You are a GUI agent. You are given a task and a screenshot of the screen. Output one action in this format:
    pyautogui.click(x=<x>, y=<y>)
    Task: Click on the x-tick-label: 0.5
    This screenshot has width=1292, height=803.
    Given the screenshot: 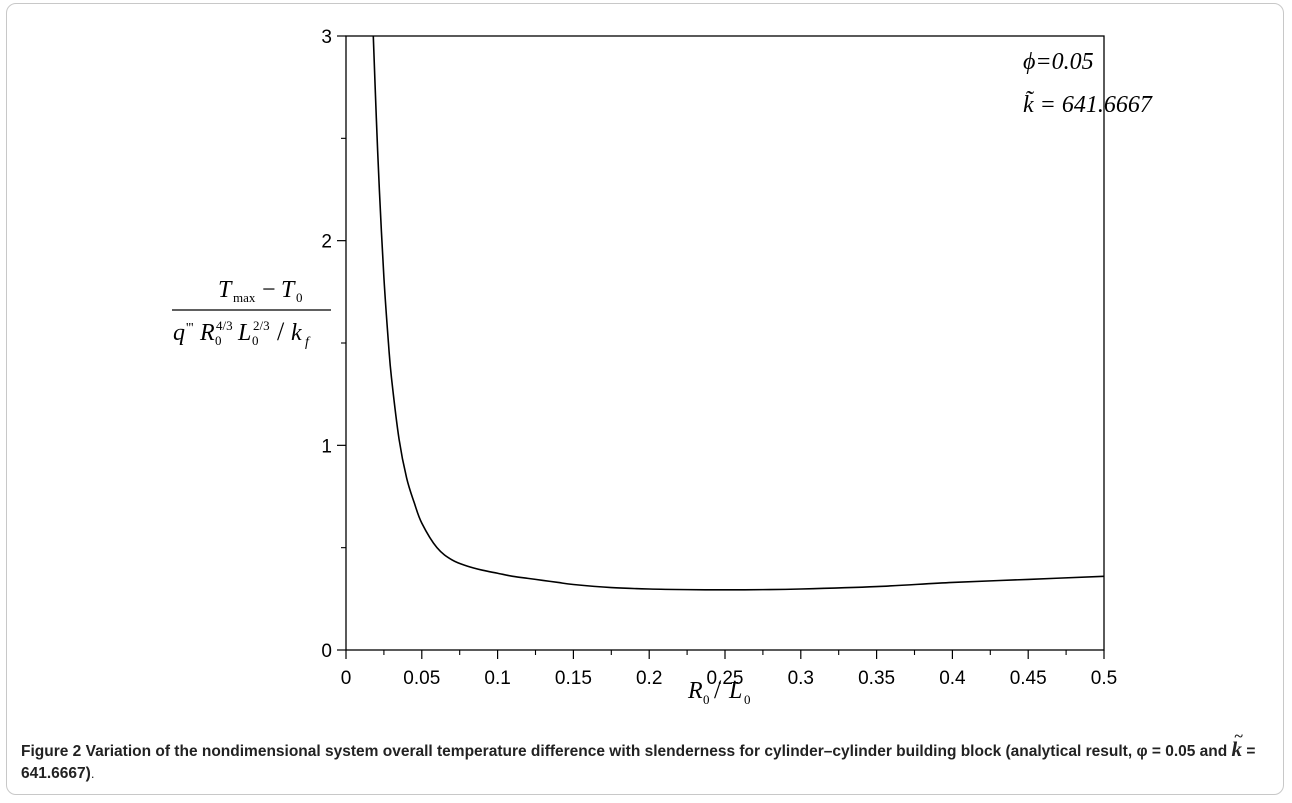 What is the action you would take?
    pyautogui.click(x=1104, y=678)
    